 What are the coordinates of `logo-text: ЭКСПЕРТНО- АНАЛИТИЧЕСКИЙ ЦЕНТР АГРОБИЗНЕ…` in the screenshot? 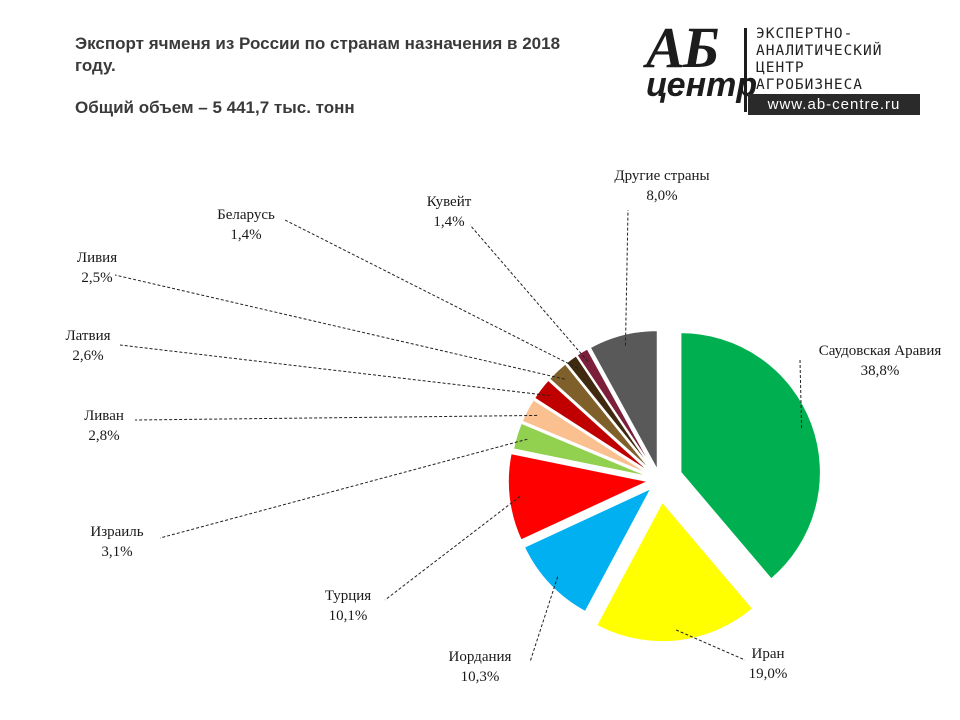 It's located at (819, 60).